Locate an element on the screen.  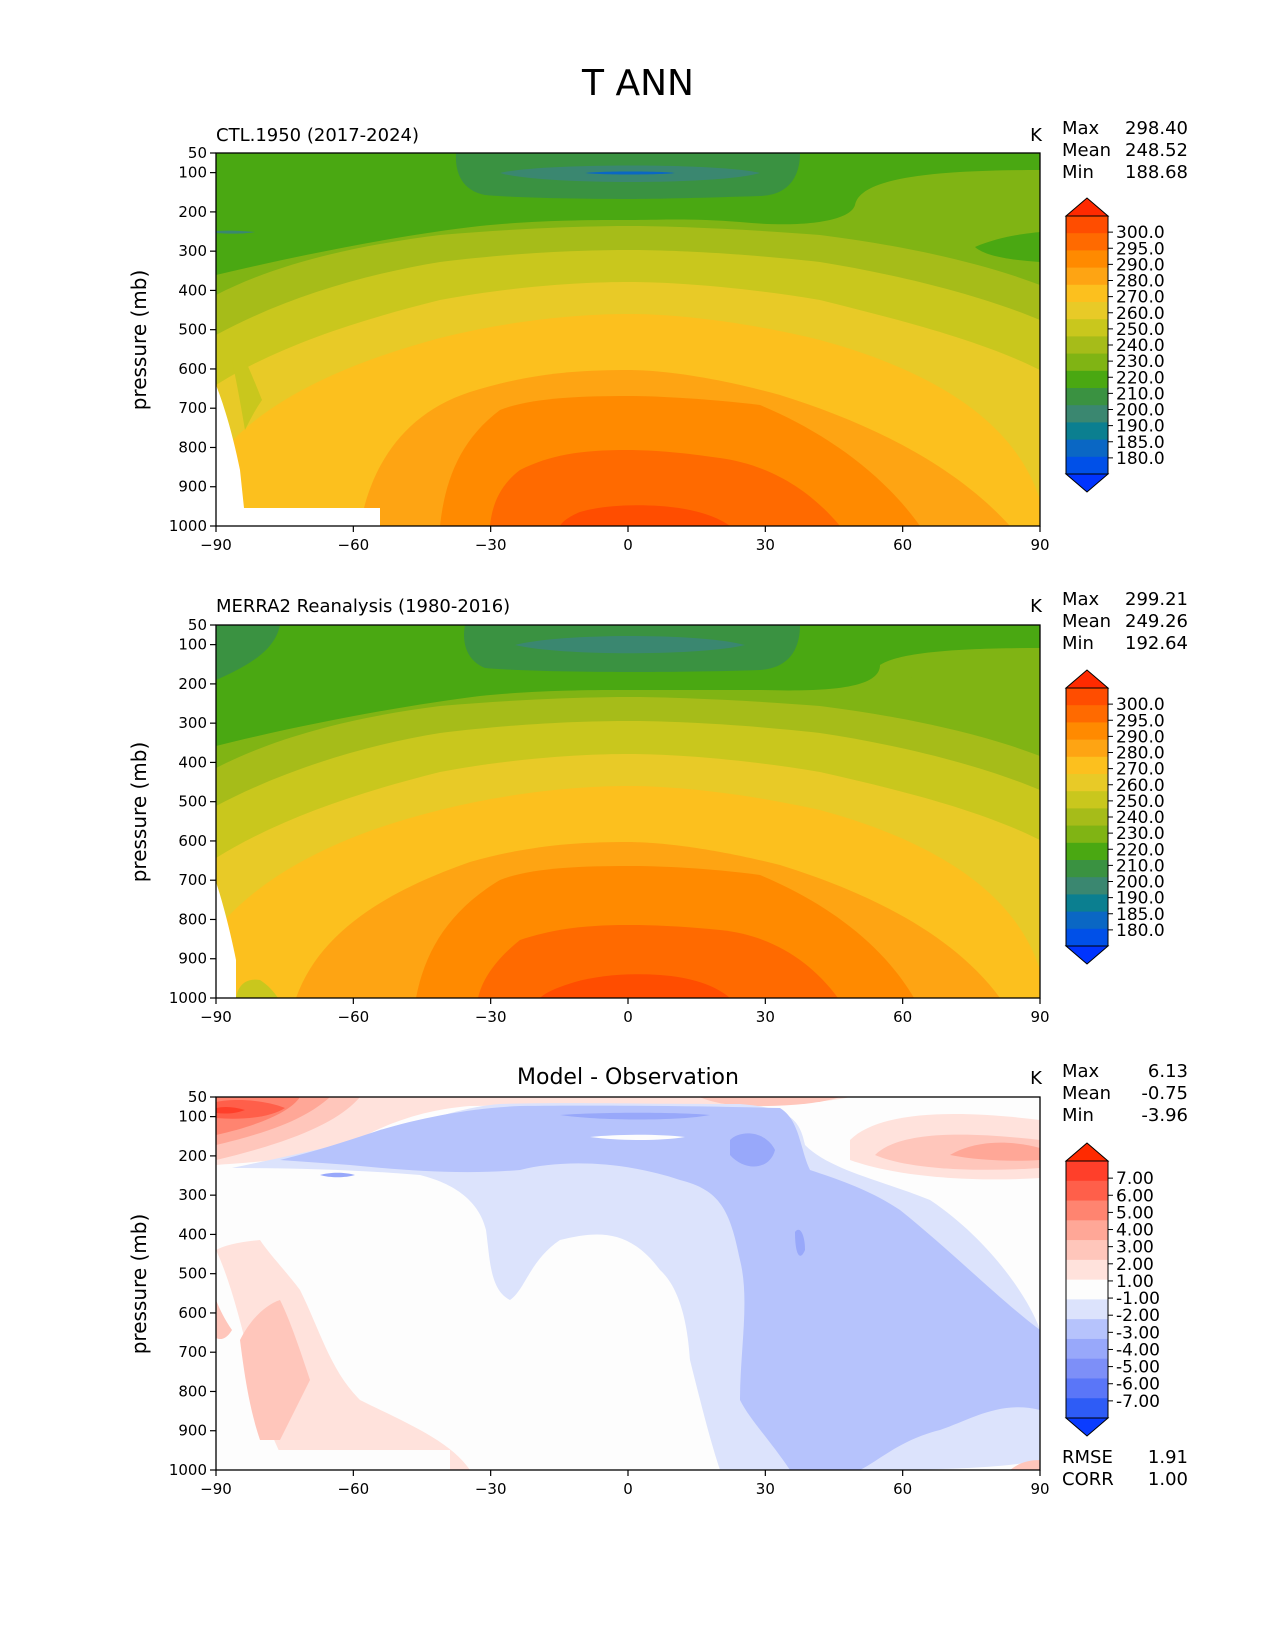
panel-subtitle-observation: MERRA2 Reanalysis (1980-2016) is located at coordinates (363, 606).